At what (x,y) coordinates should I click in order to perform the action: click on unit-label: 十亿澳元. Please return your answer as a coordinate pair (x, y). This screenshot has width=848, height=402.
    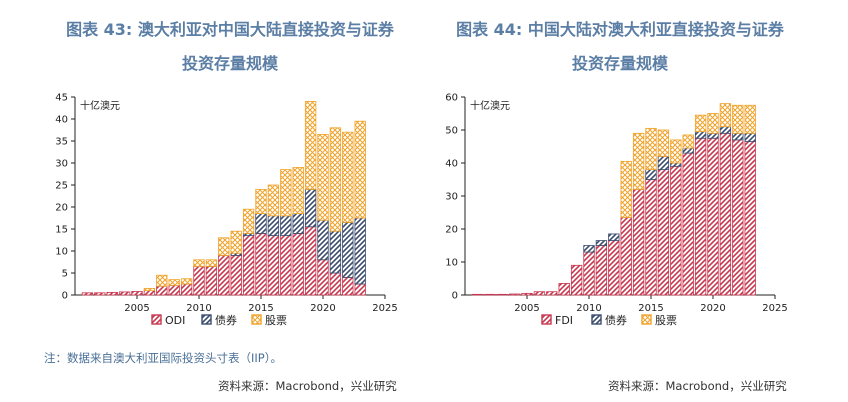
    Looking at the image, I should click on (490, 105).